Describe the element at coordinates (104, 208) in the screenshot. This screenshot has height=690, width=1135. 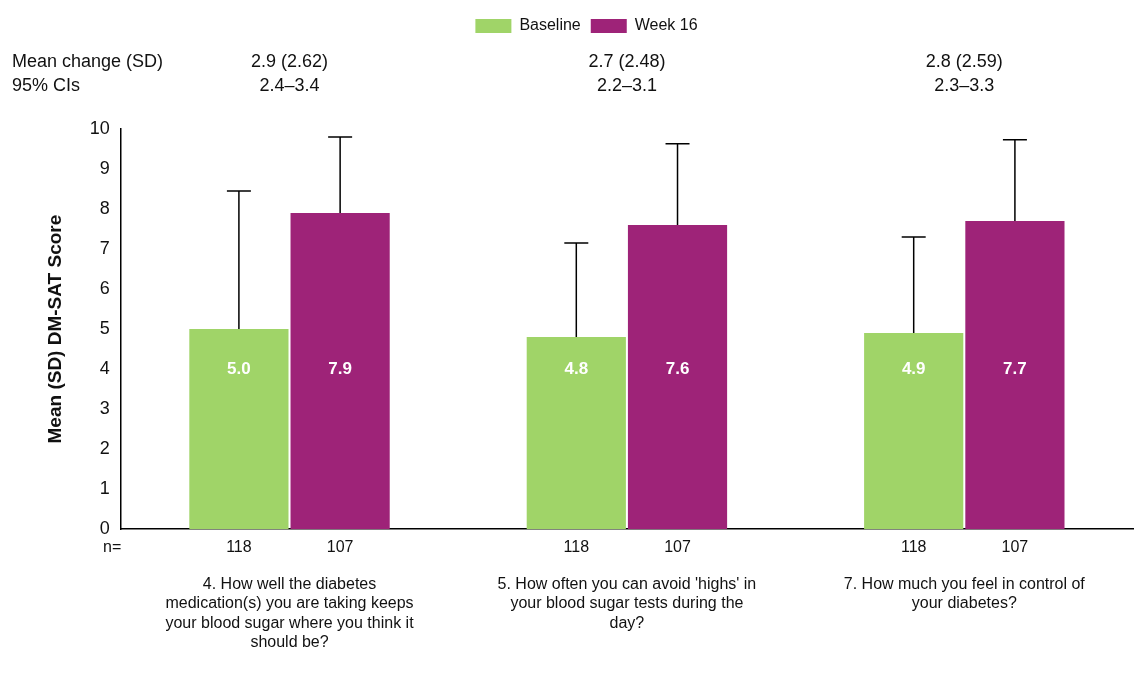
I see `y-tick-label: 8` at that location.